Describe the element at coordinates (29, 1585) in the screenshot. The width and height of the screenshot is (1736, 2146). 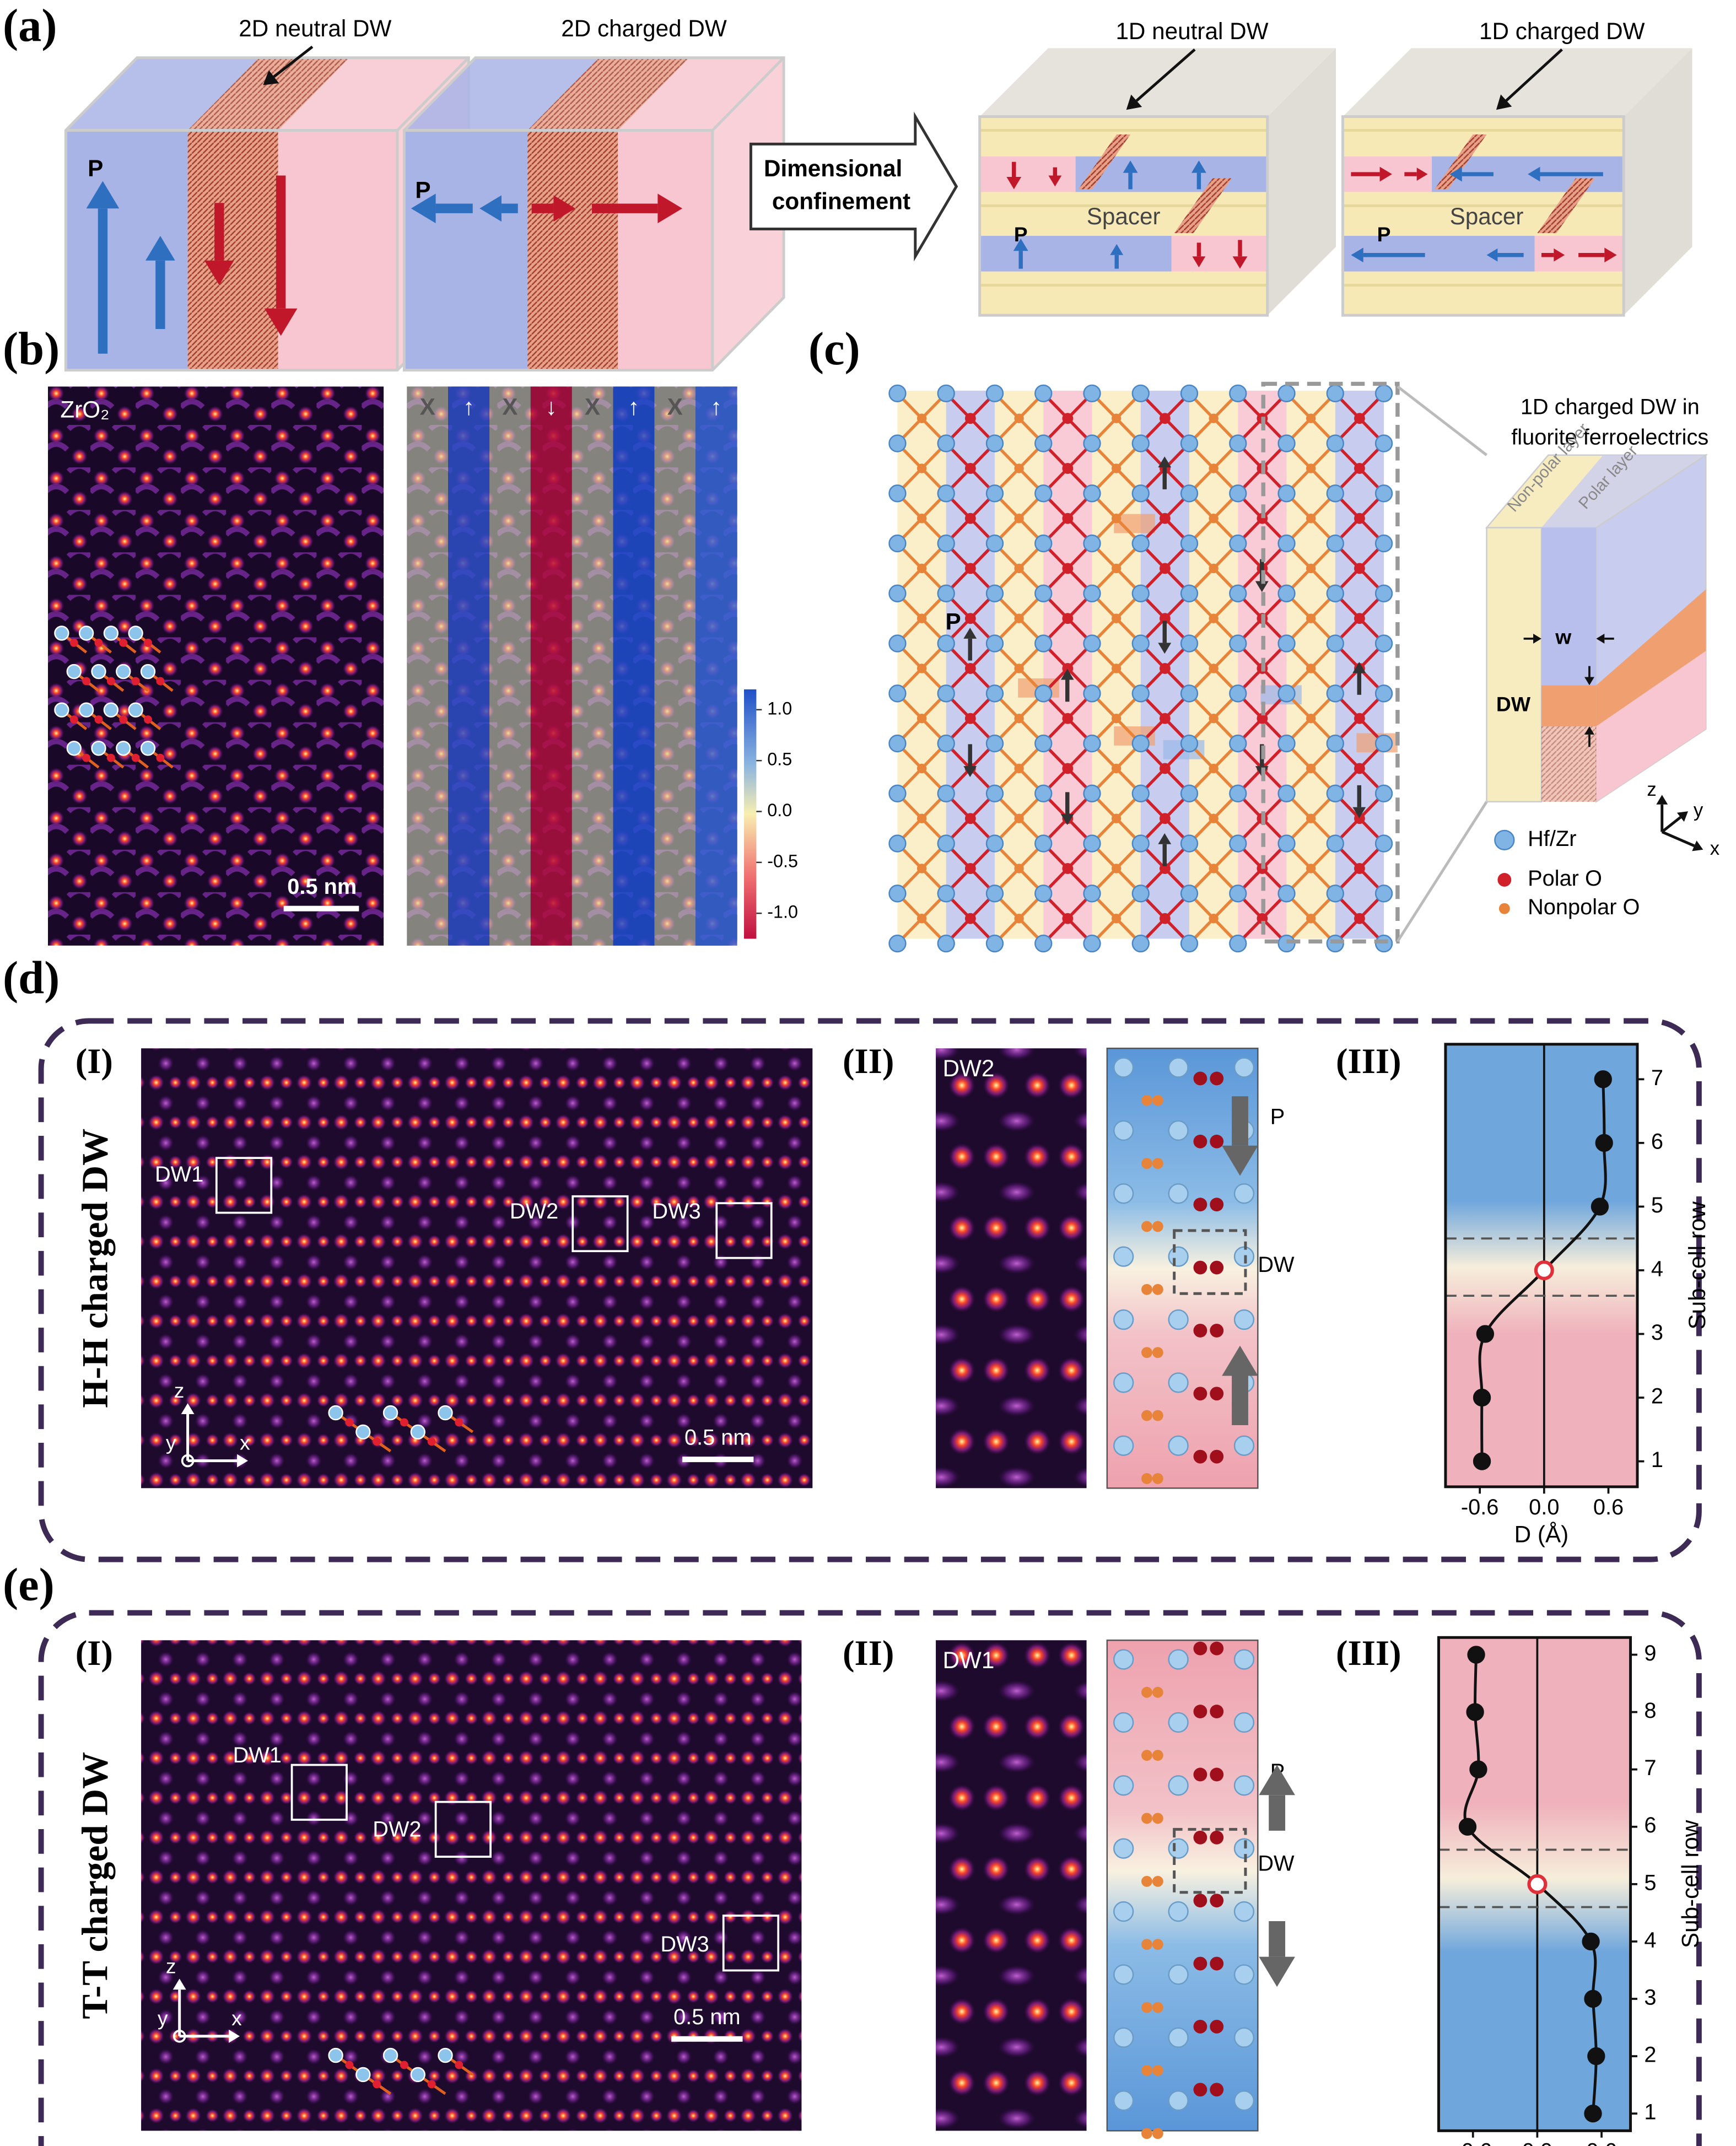
I see `panel-label: (e)` at that location.